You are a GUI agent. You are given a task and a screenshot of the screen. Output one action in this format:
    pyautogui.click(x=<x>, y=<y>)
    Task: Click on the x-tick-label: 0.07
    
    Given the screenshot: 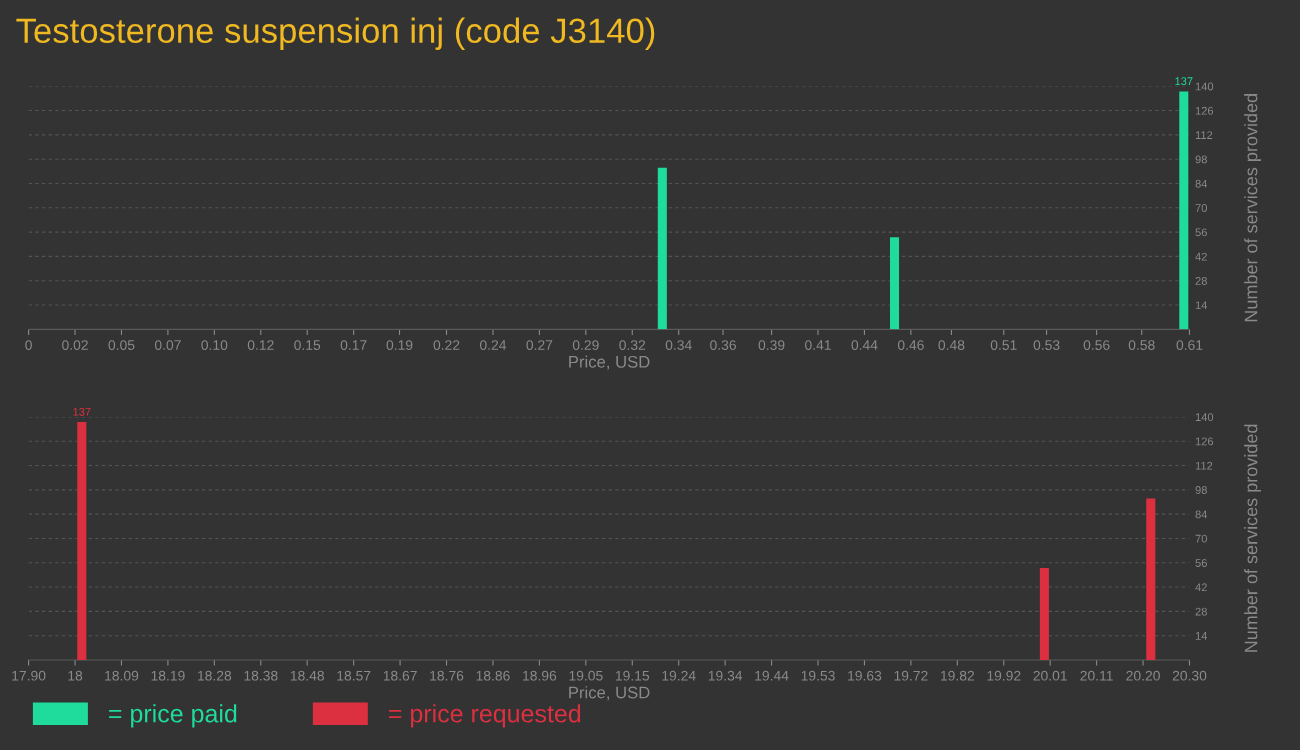 What is the action you would take?
    pyautogui.click(x=167, y=345)
    